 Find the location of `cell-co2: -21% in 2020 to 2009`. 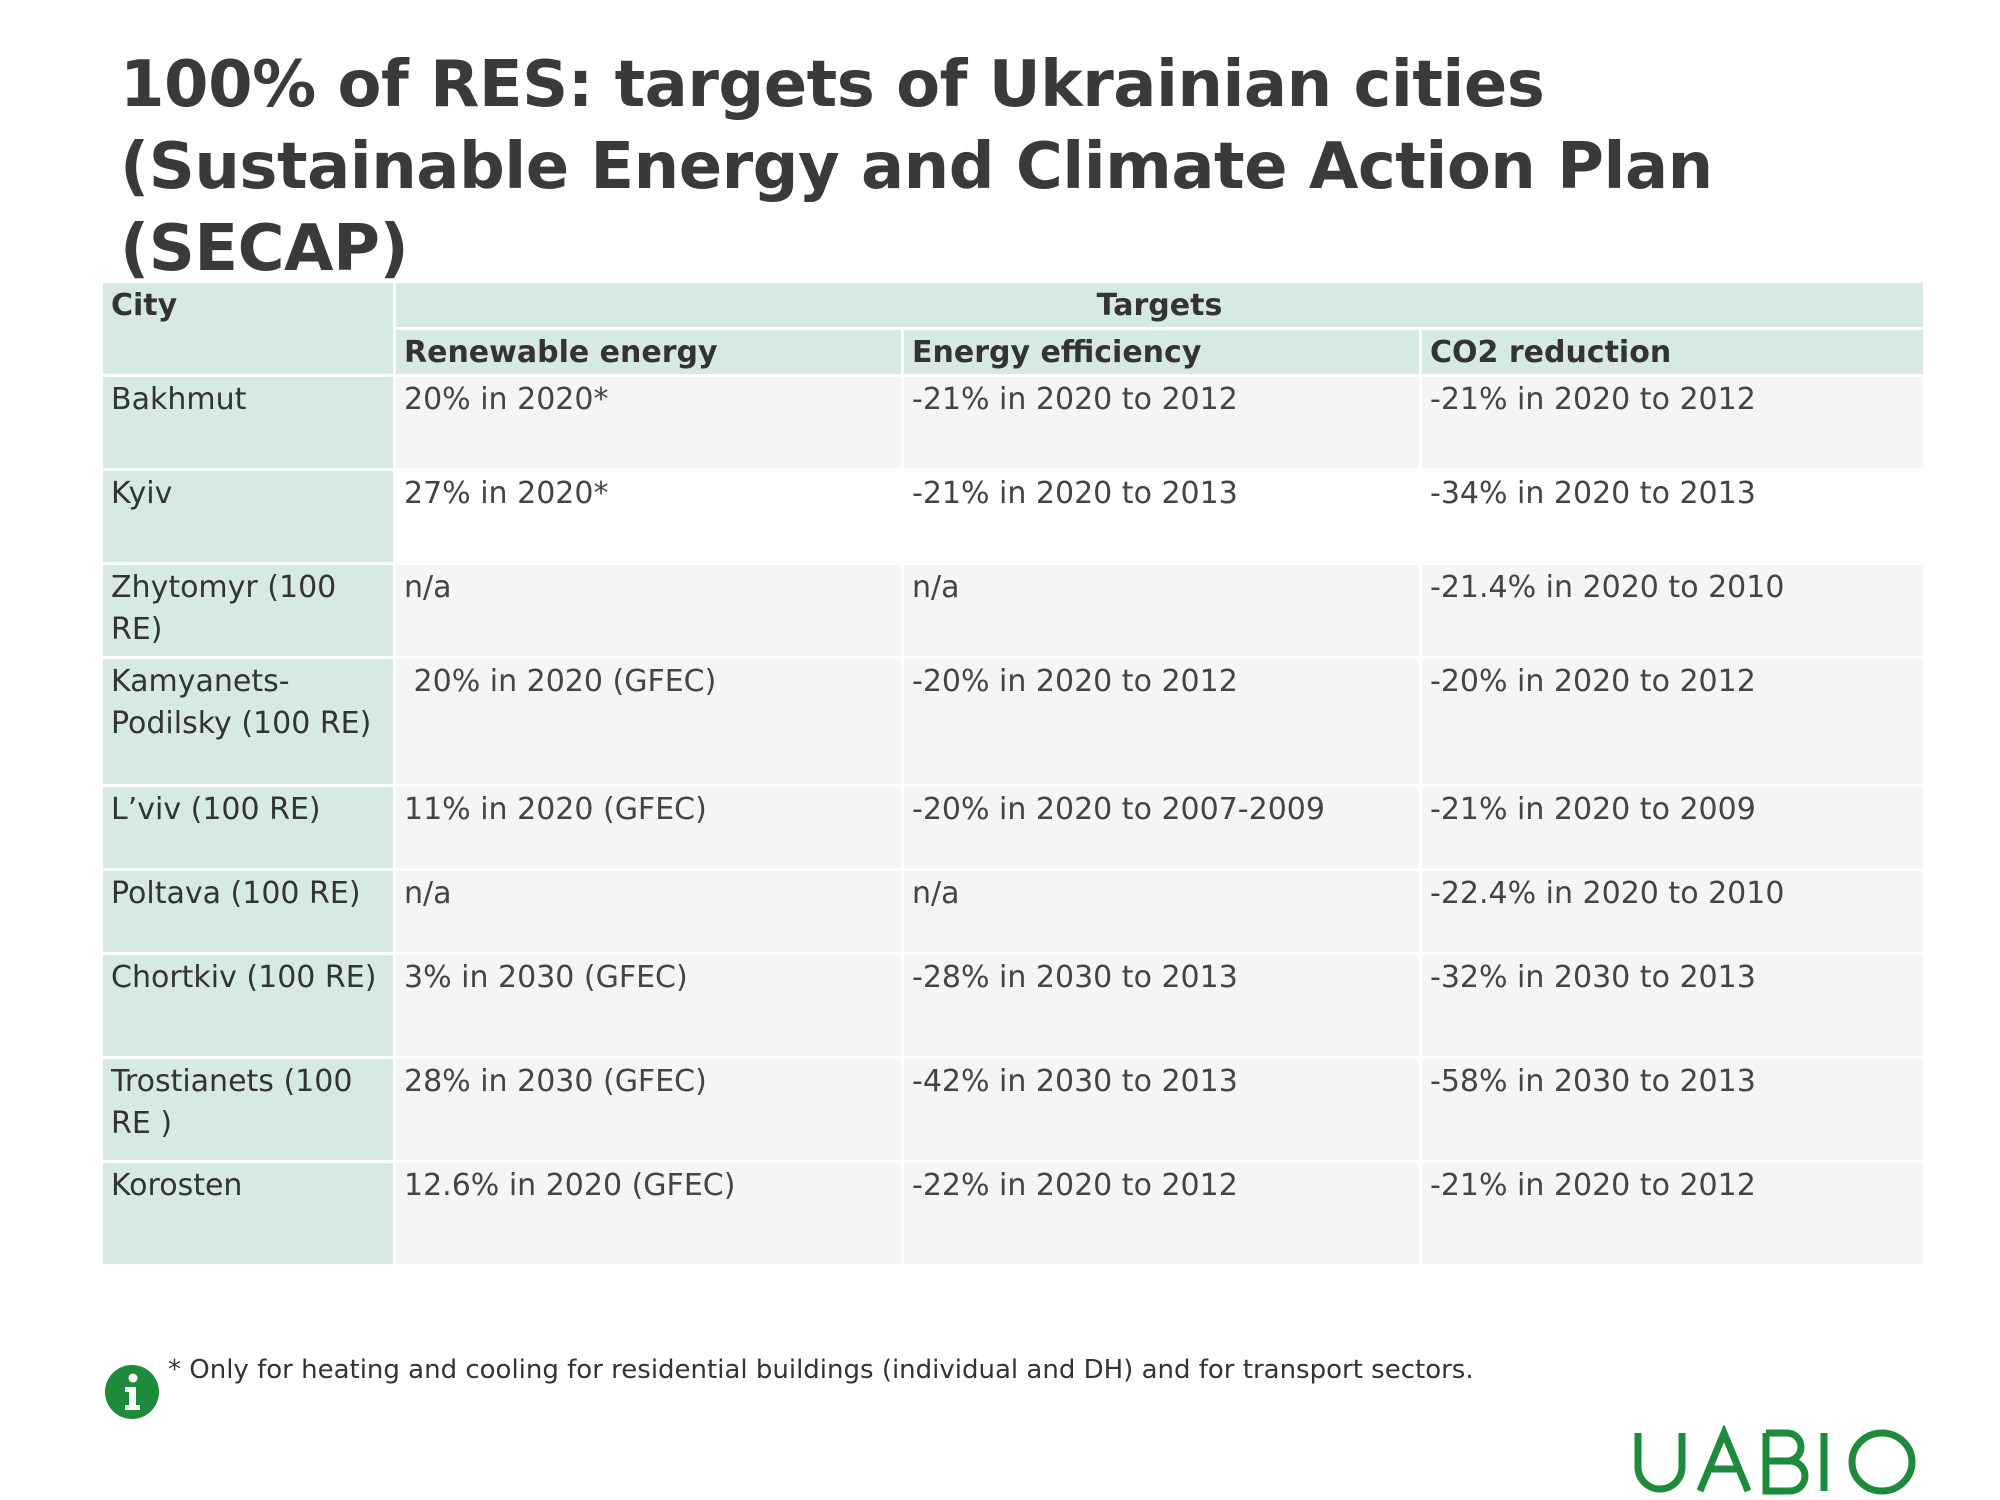

cell-co2: -21% in 2020 to 2009 is located at coordinates (1672, 827).